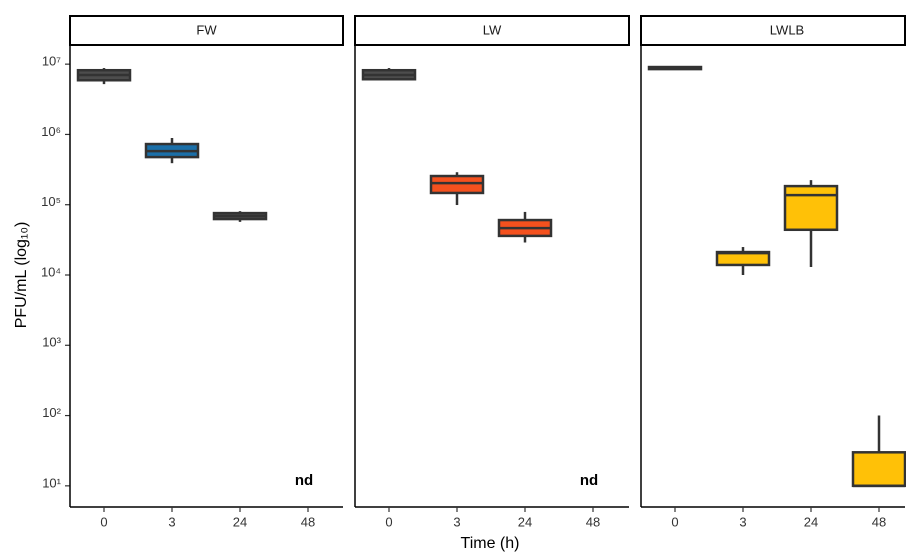  I want to click on strip-text: LWLB, so click(787, 29).